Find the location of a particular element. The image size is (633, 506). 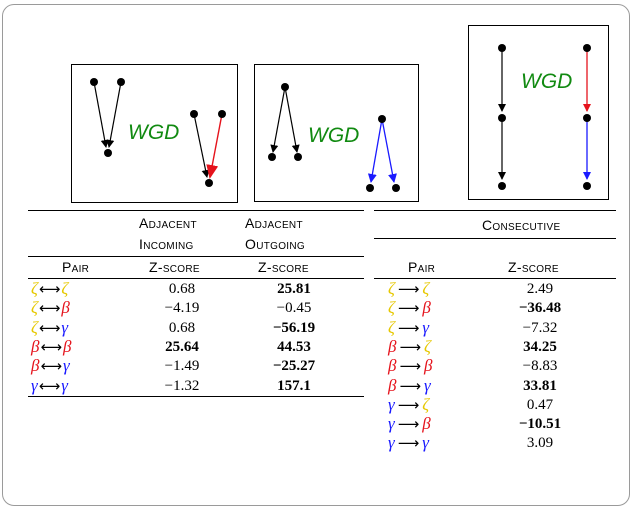

pair-cell: β⟷γ is located at coordinates (50, 366).